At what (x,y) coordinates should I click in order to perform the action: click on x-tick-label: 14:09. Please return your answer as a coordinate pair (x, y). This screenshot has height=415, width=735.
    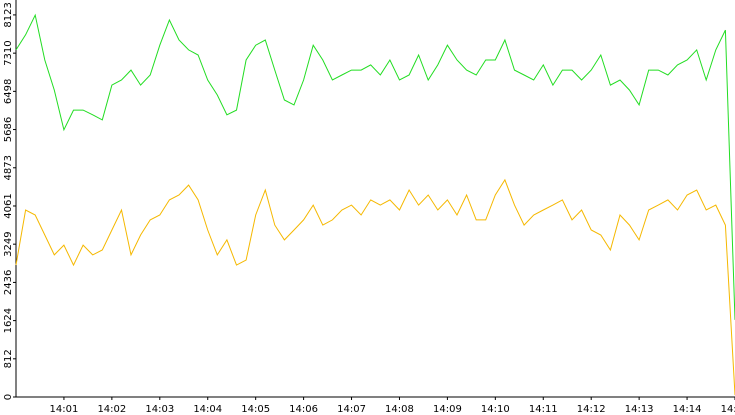
    Looking at the image, I should click on (447, 409).